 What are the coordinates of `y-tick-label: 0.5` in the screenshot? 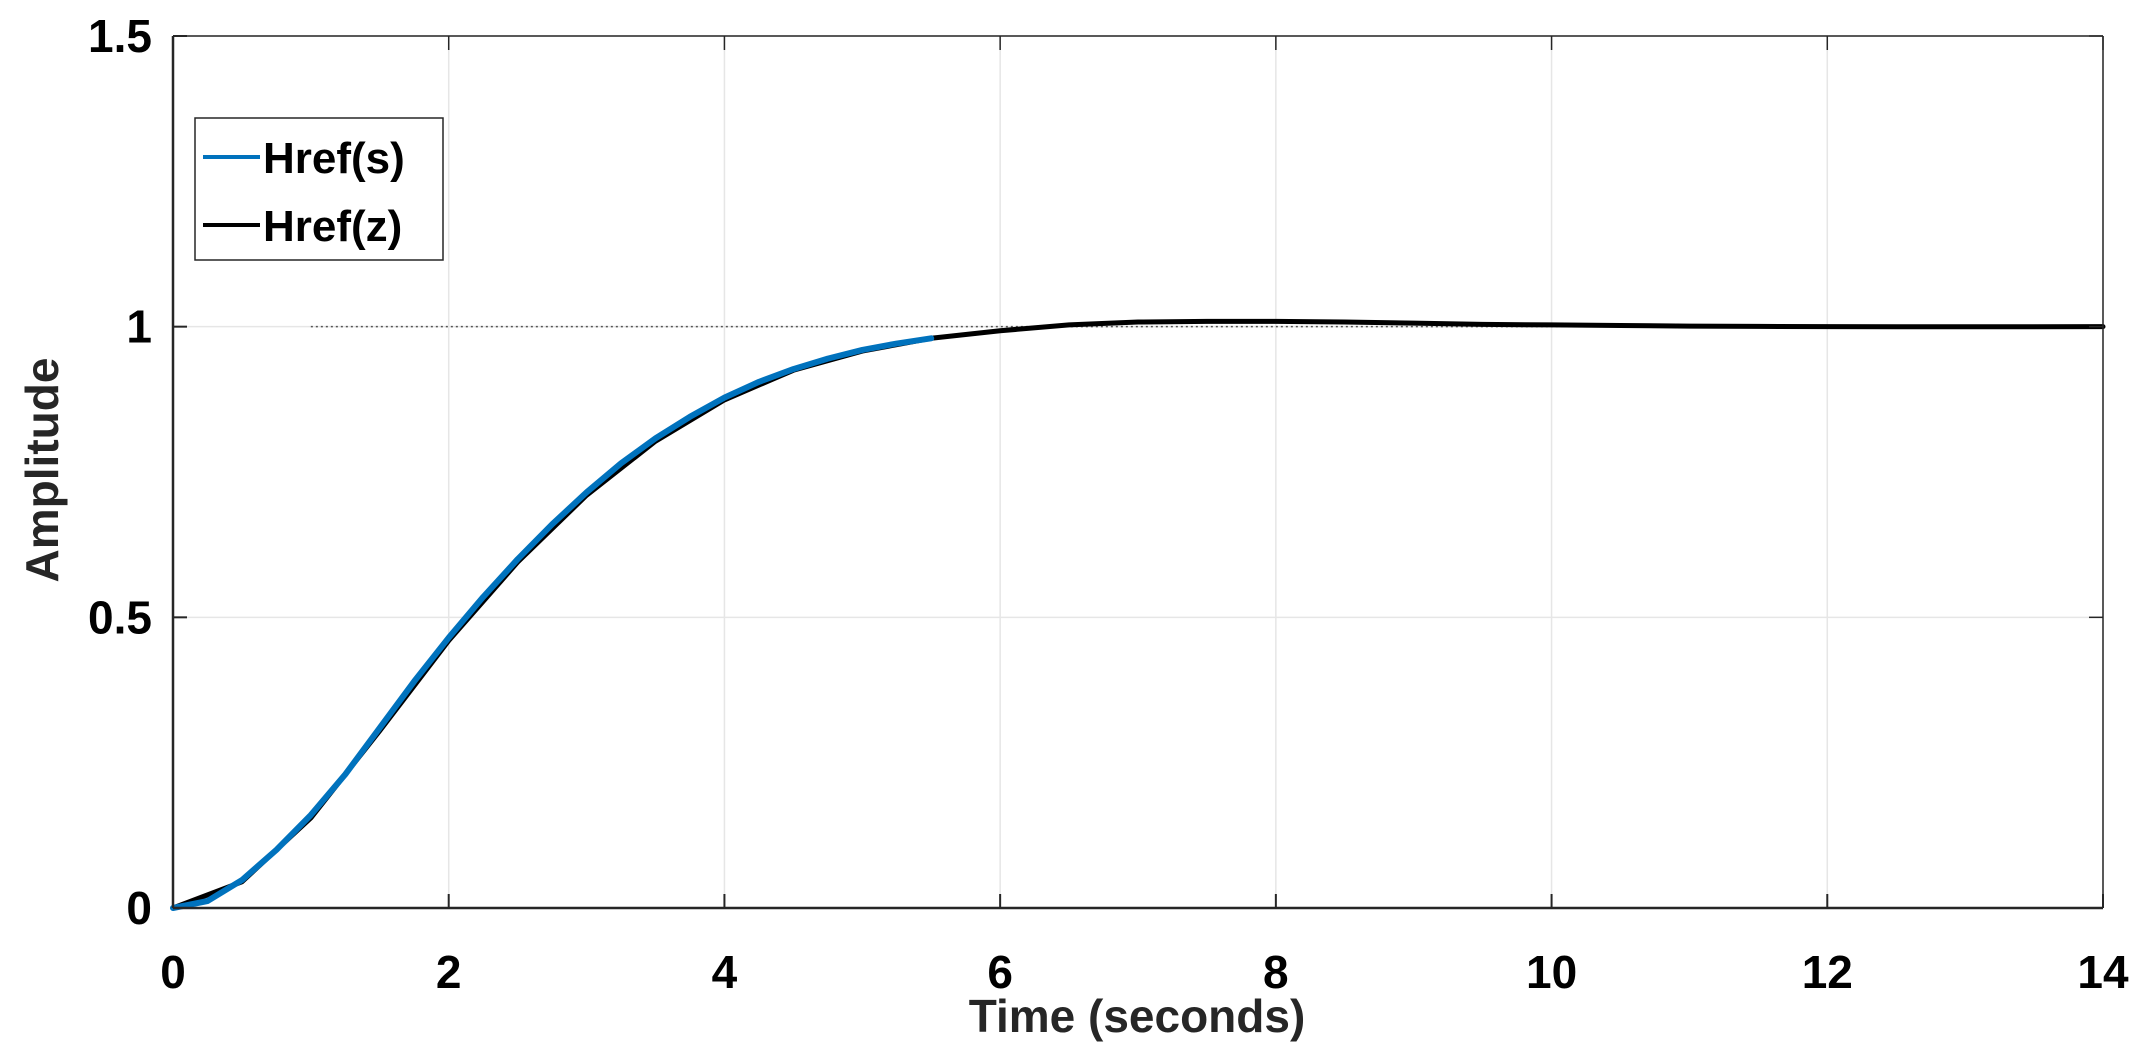 It's located at (120, 617).